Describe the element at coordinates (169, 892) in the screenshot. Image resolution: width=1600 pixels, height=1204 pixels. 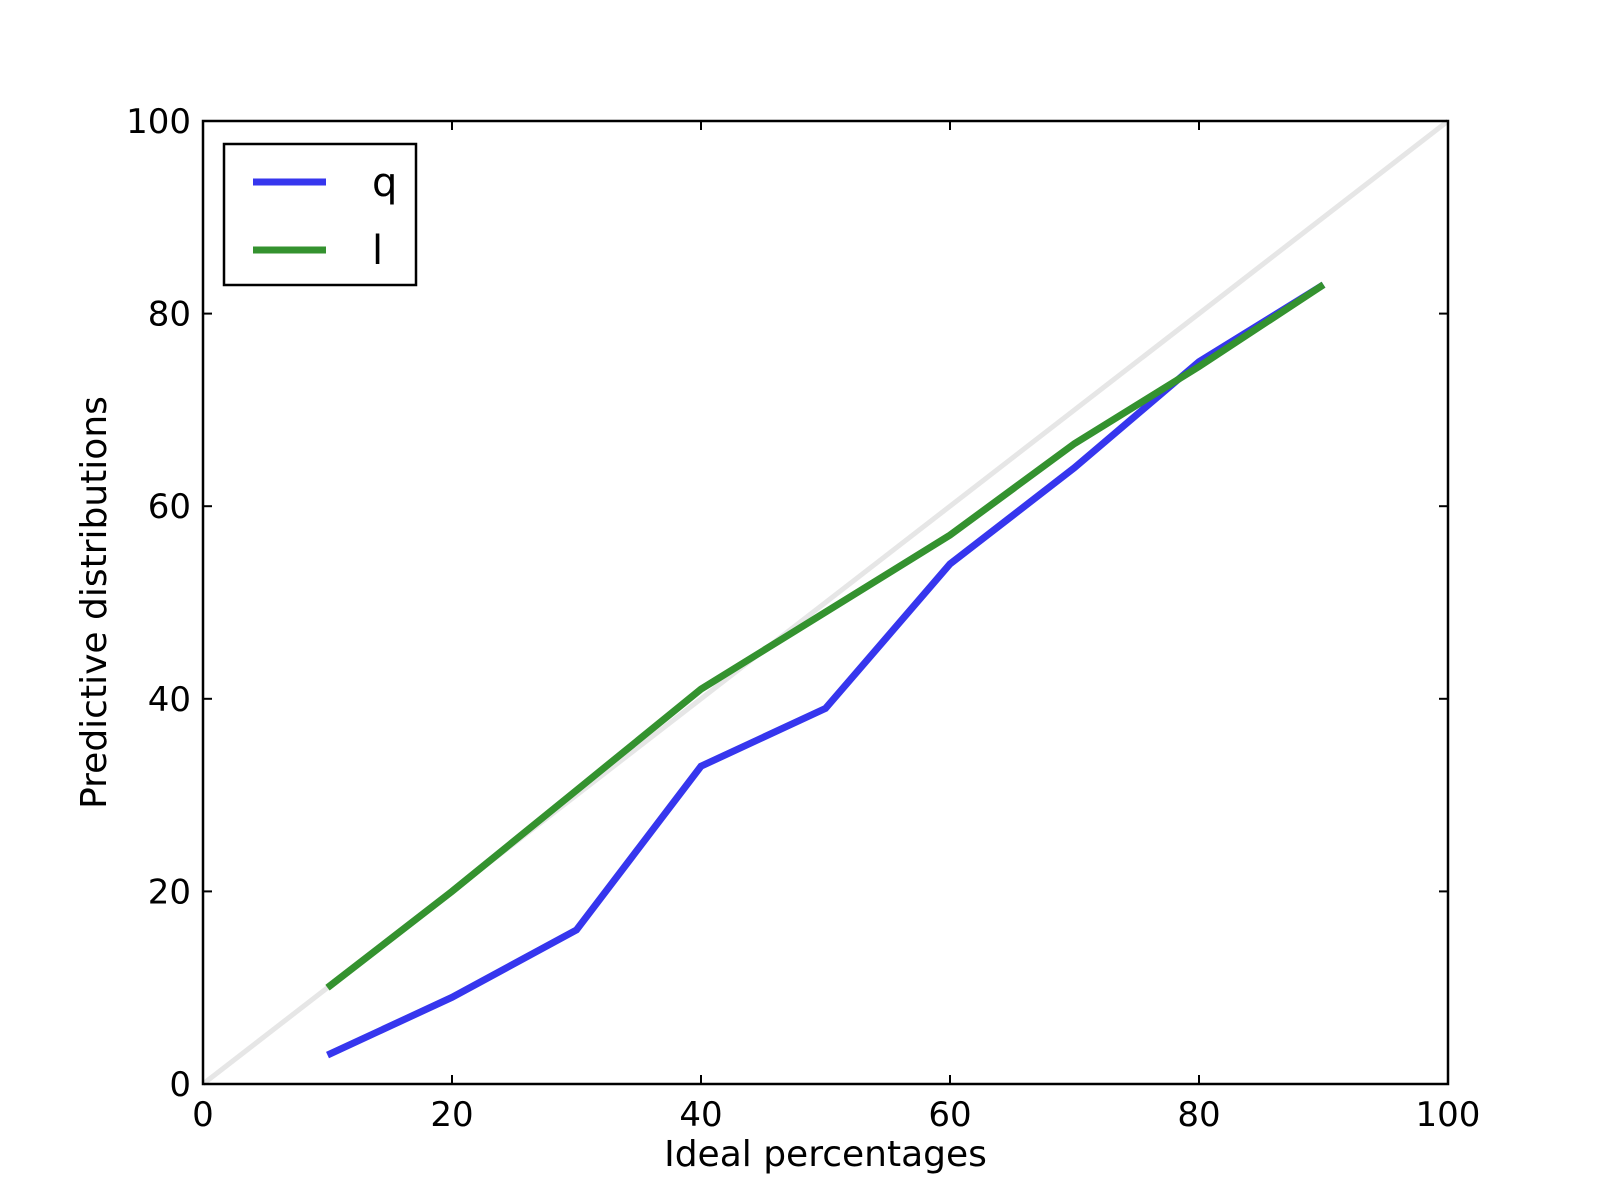
I see `y-tick-label: 20` at that location.